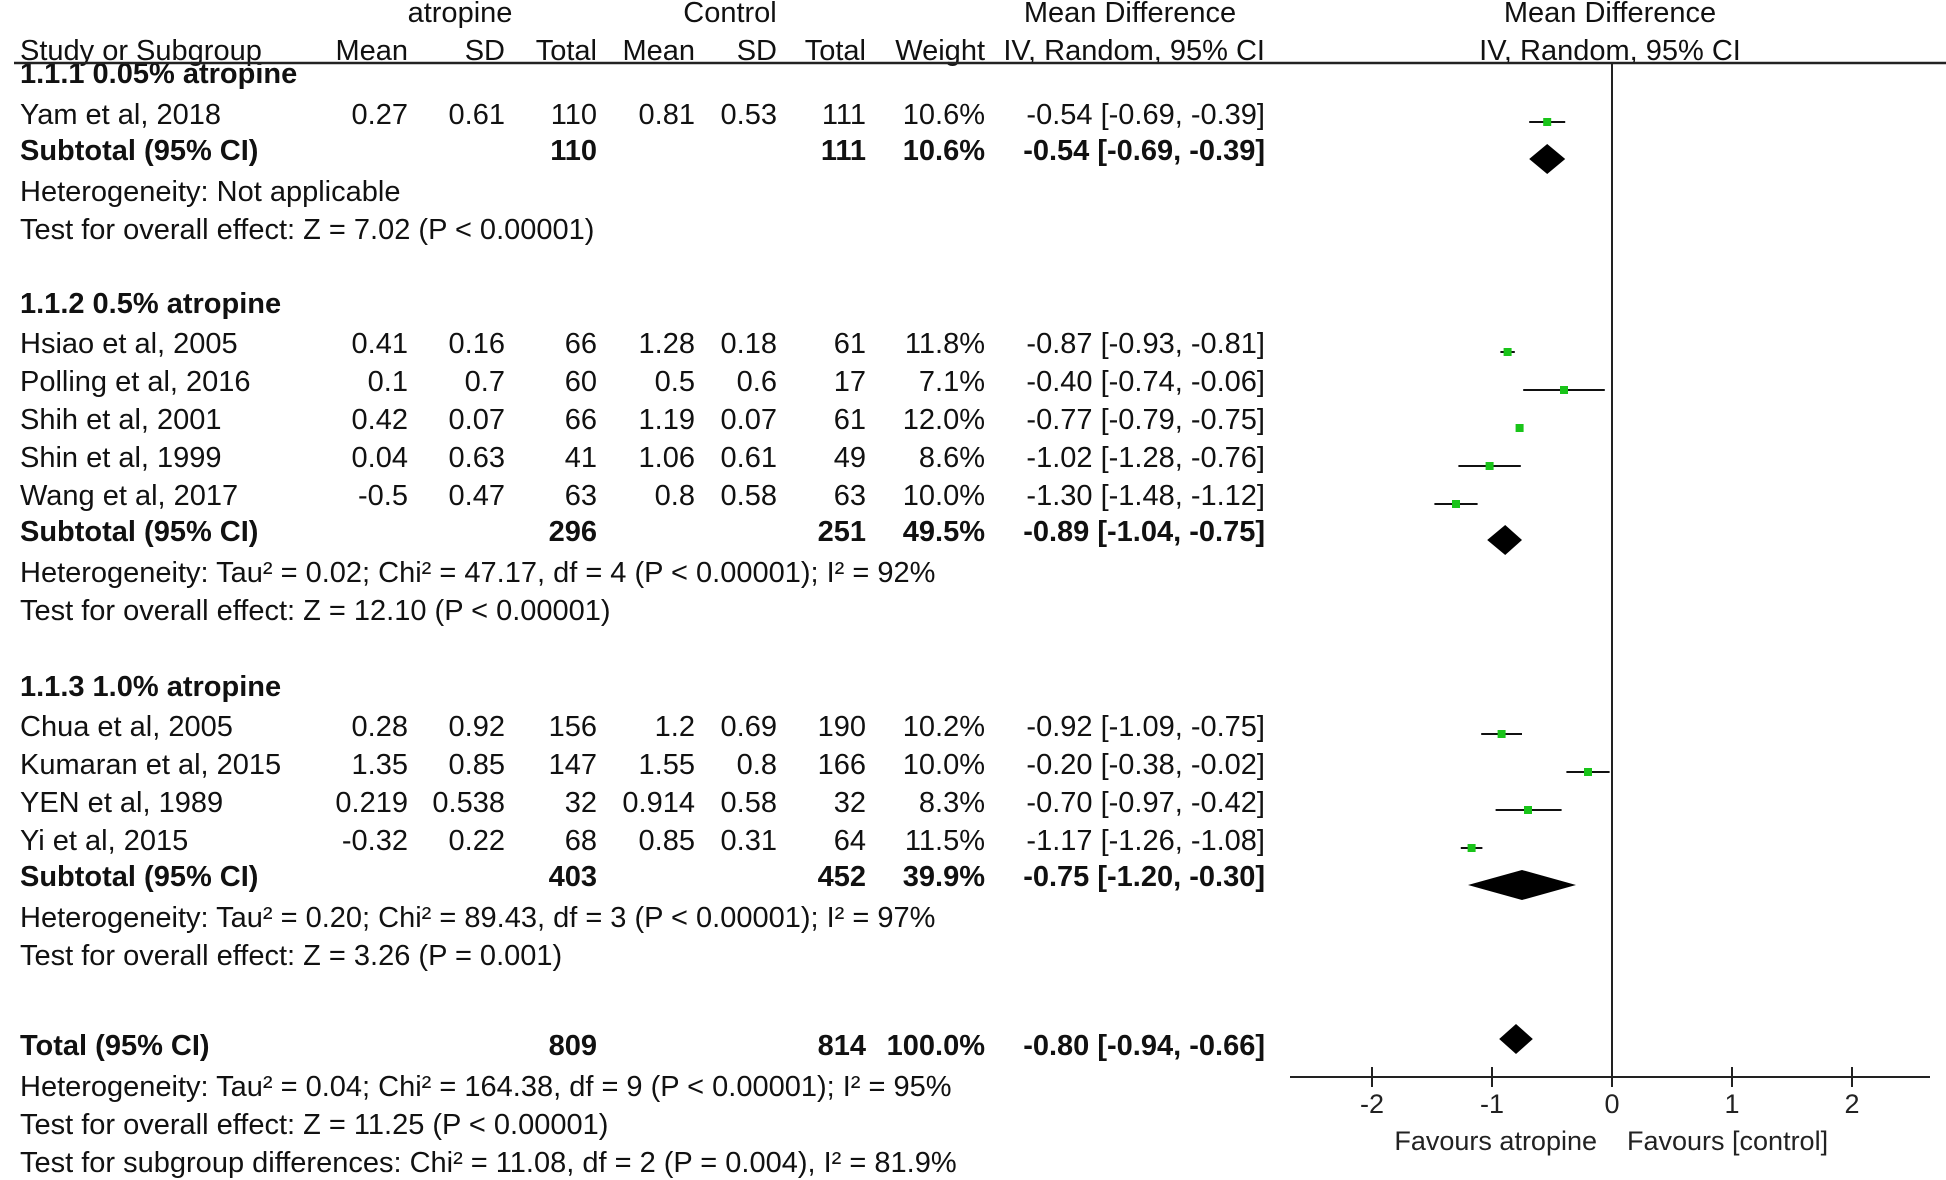 This screenshot has width=1946, height=1180. What do you see at coordinates (1727, 1141) in the screenshot?
I see `favours-right-label: Favours [control]` at bounding box center [1727, 1141].